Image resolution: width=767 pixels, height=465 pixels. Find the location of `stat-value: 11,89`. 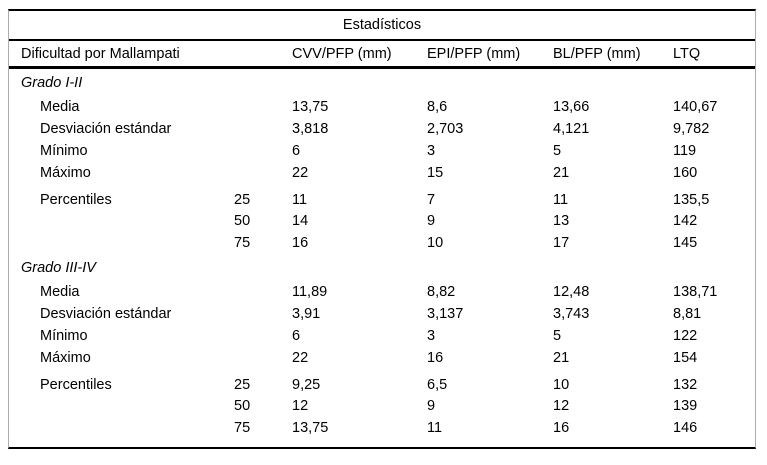

stat-value: 11,89 is located at coordinates (310, 292).